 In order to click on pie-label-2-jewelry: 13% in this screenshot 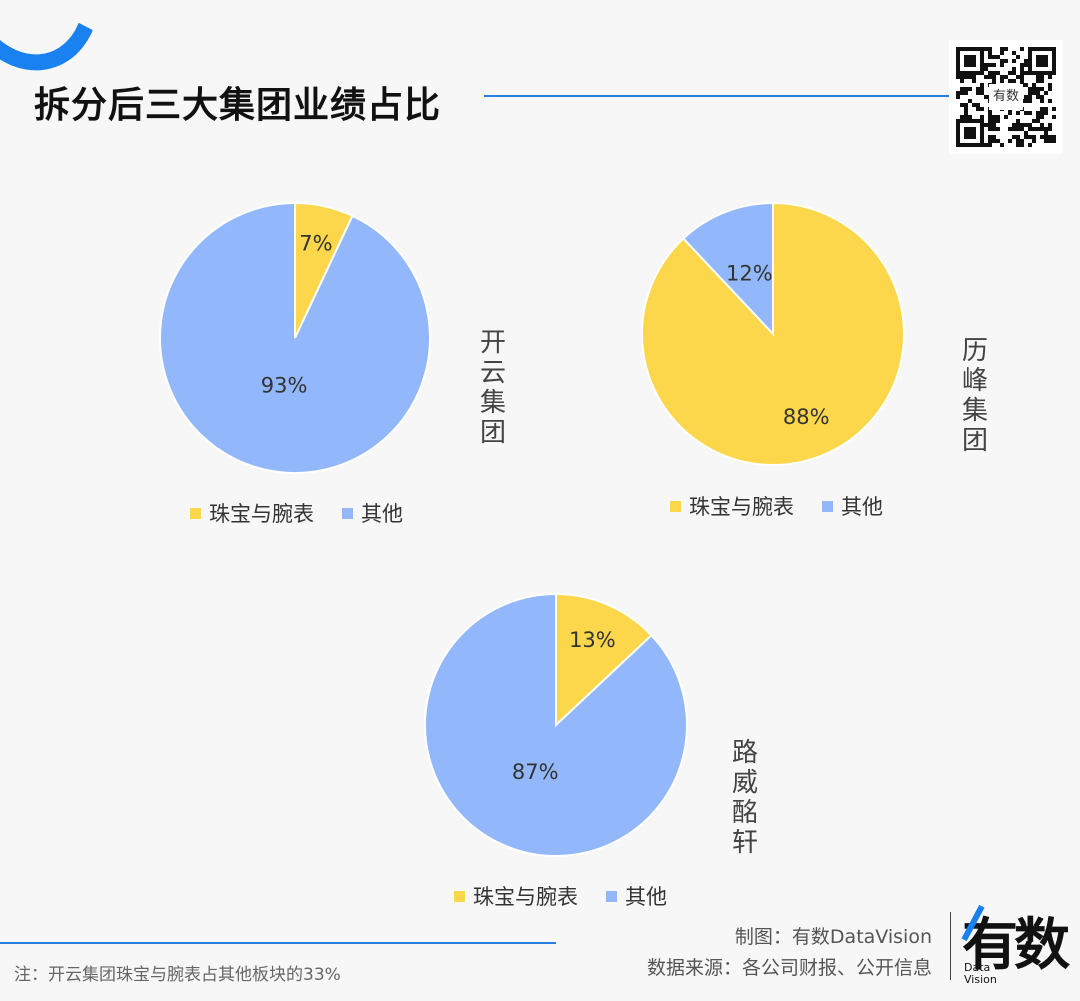, I will do `click(592, 640)`.